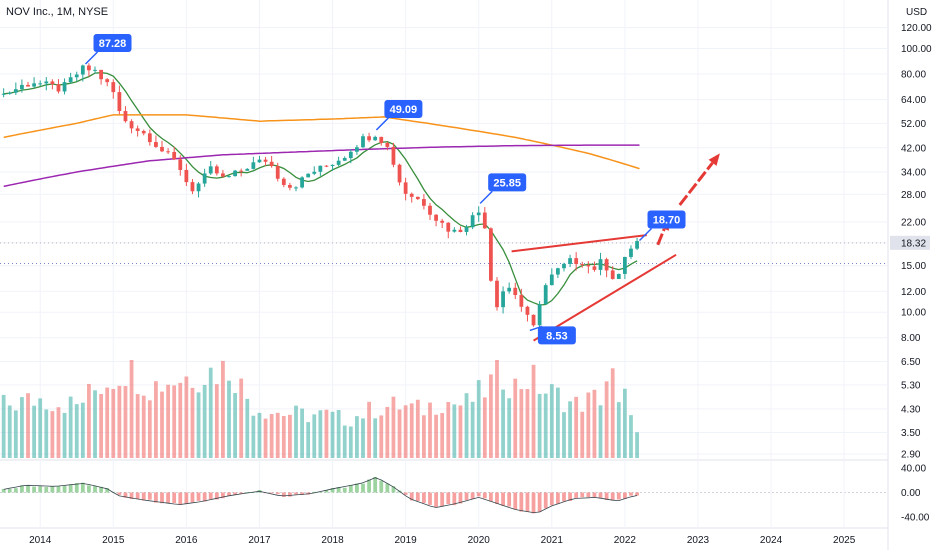 The image size is (932, 550). What do you see at coordinates (320, 495) in the screenshot?
I see `oscillator` at bounding box center [320, 495].